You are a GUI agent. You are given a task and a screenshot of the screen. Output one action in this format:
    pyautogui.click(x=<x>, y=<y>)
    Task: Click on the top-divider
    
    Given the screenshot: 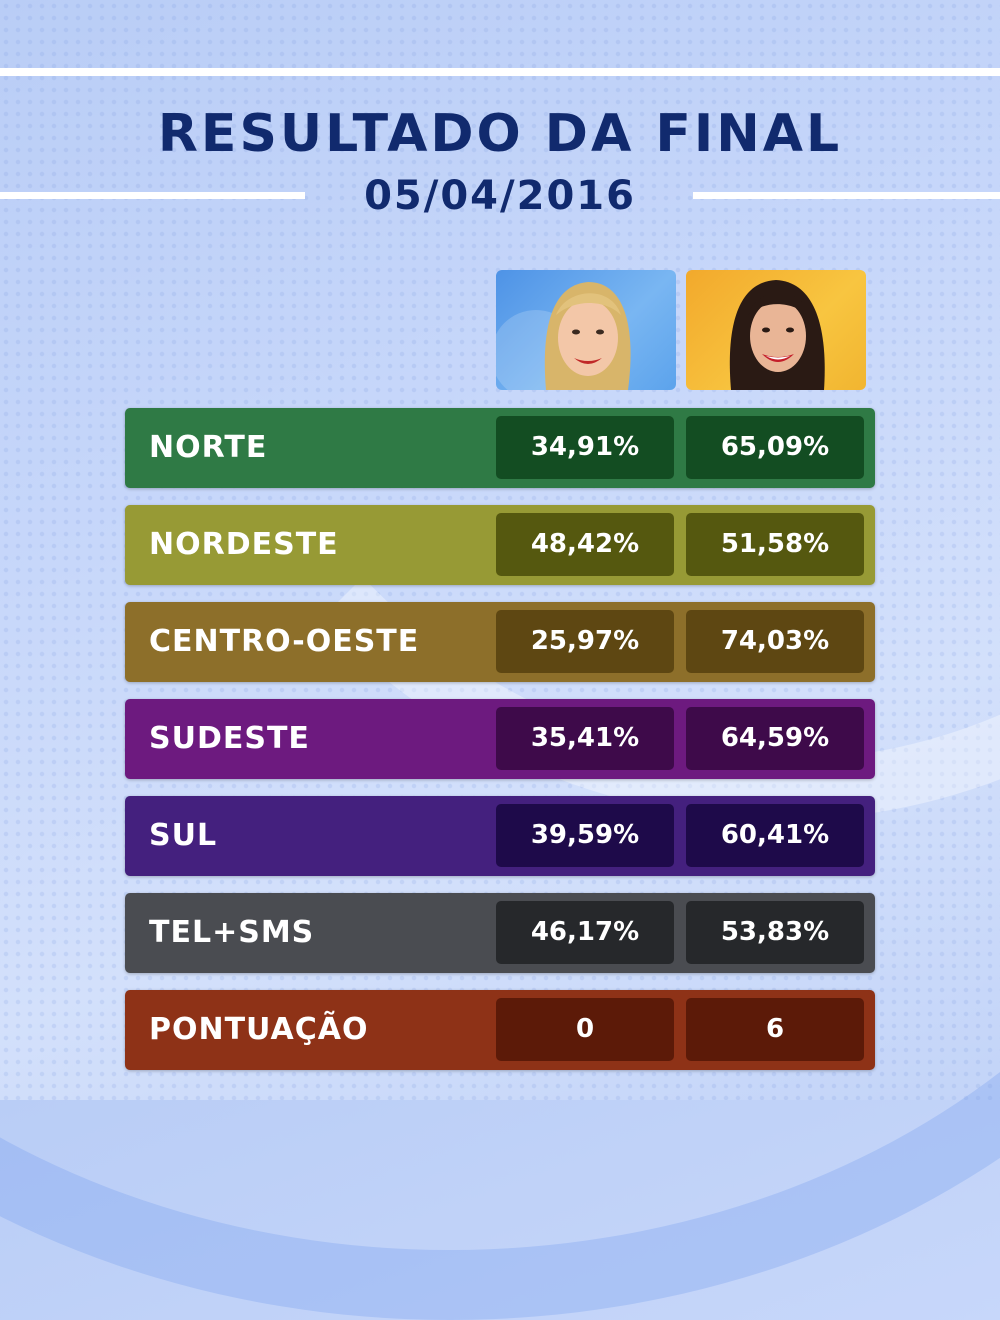 What is the action you would take?
    pyautogui.click(x=500, y=72)
    